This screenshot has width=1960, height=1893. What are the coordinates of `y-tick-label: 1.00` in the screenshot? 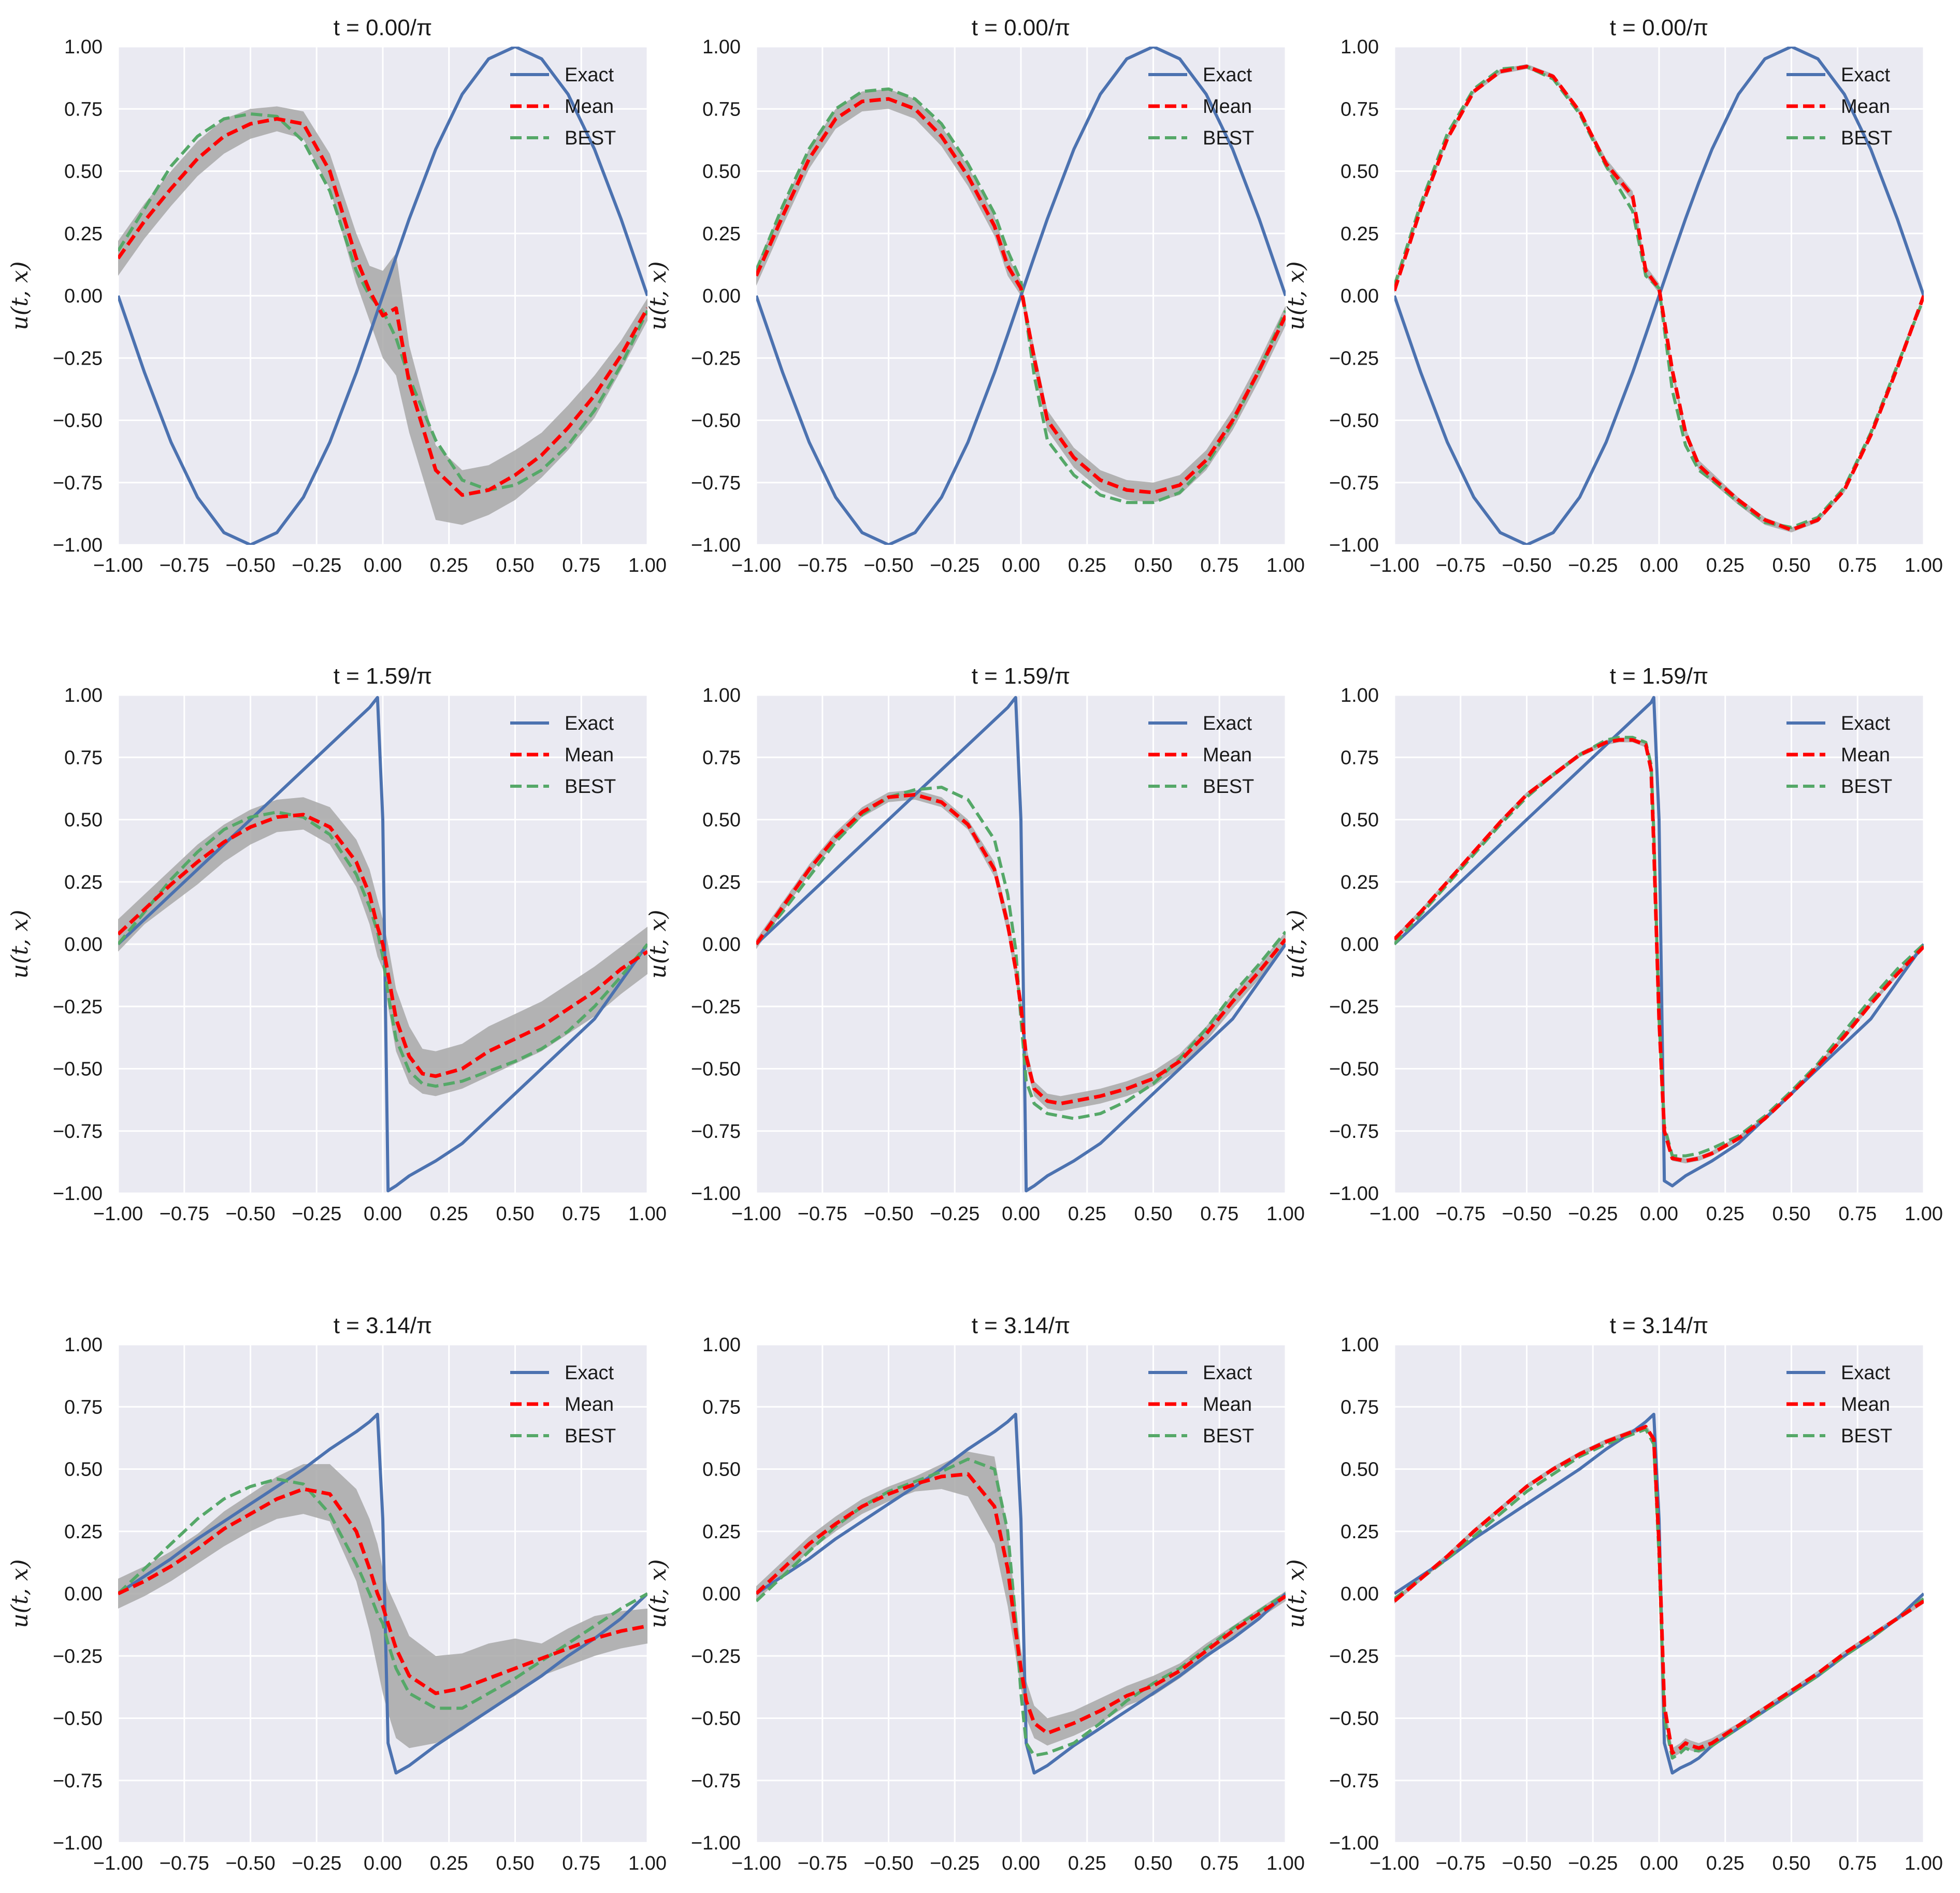 It's located at (1360, 695).